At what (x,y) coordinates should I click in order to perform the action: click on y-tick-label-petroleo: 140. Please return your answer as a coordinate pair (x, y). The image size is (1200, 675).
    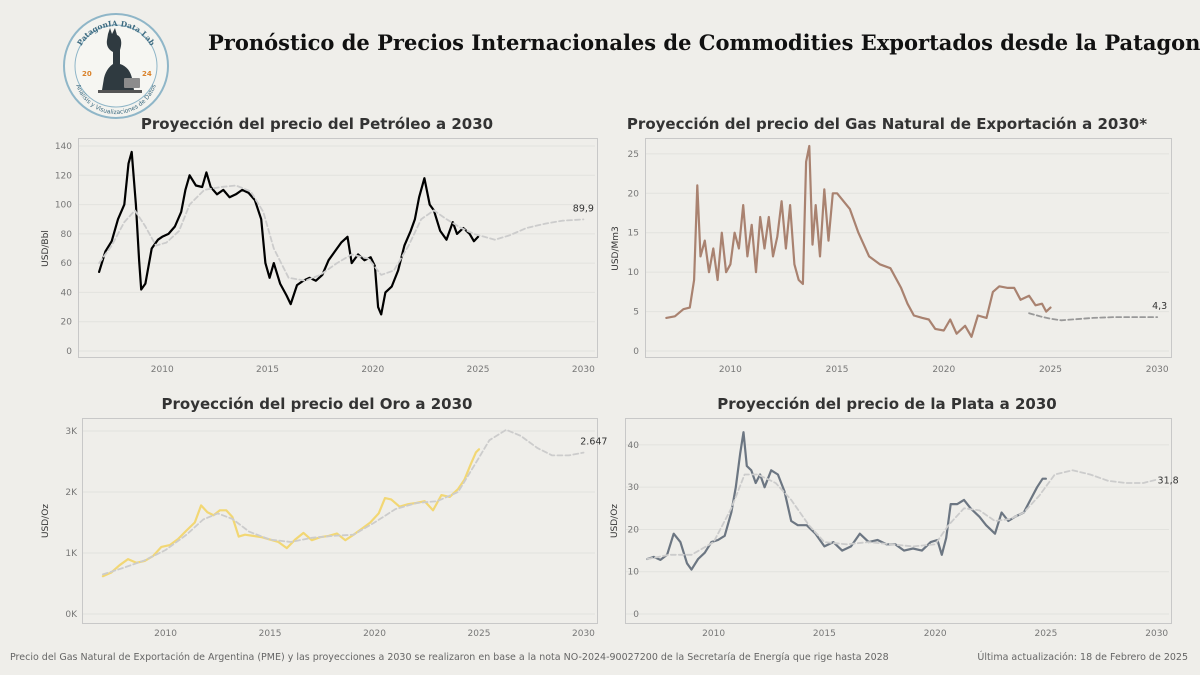
    Looking at the image, I should click on (63, 147).